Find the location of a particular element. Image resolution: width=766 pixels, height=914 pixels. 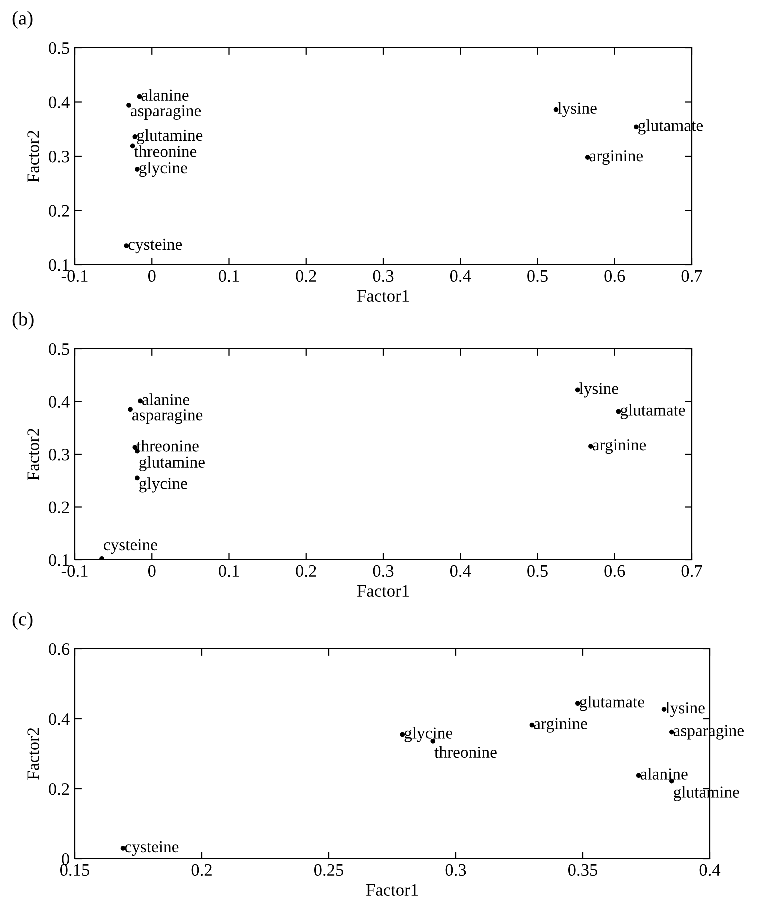

x-tick-label: 0.35 is located at coordinates (583, 870).